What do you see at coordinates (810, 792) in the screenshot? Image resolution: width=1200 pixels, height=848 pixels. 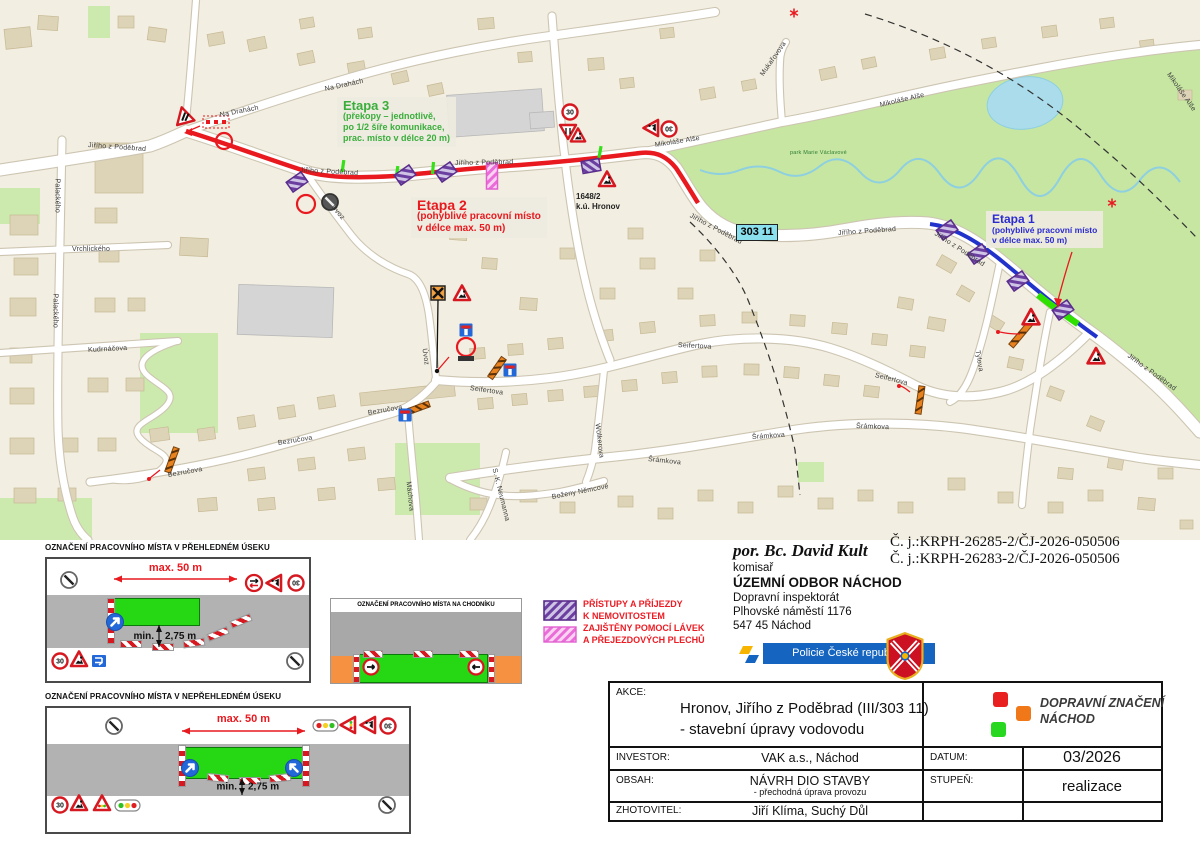 I see `obsah-line2: - přechodná úprava provozu` at bounding box center [810, 792].